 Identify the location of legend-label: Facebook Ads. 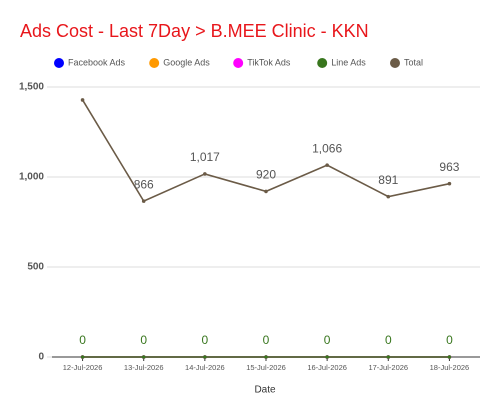
(97, 62).